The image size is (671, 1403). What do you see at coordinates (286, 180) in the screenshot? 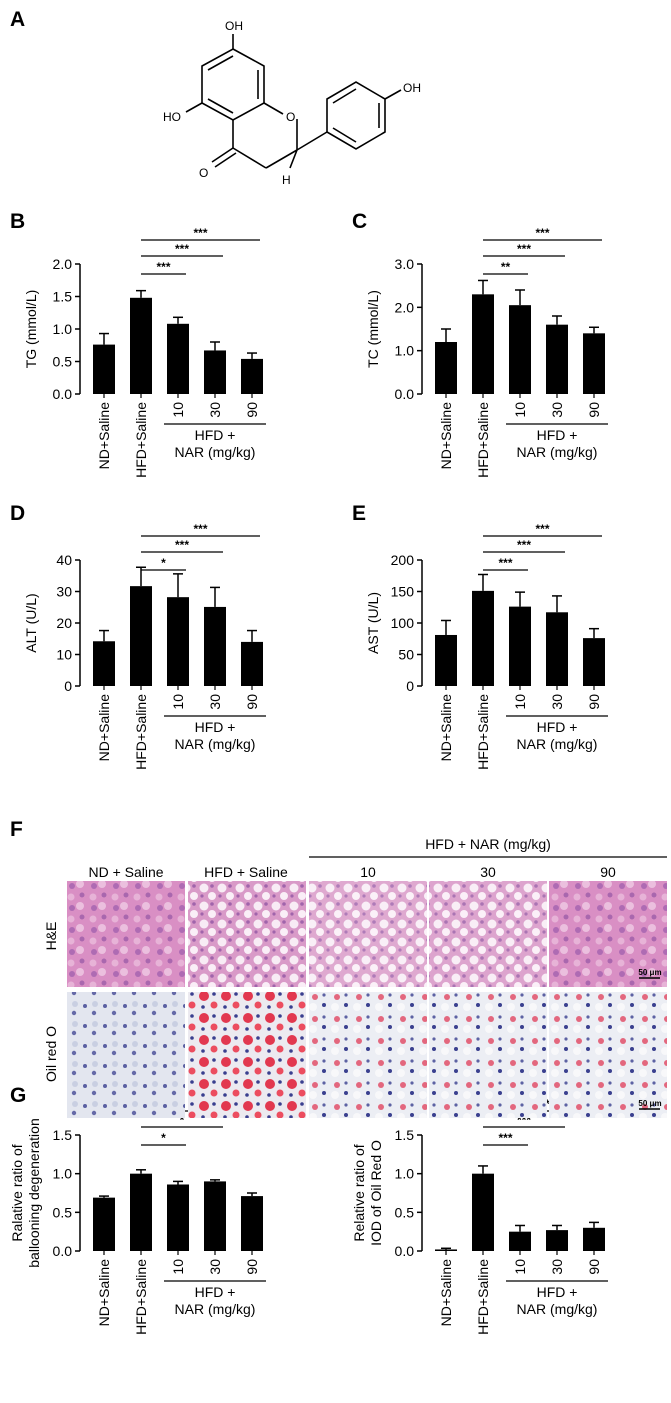
I see `chem-label-h: H` at bounding box center [286, 180].